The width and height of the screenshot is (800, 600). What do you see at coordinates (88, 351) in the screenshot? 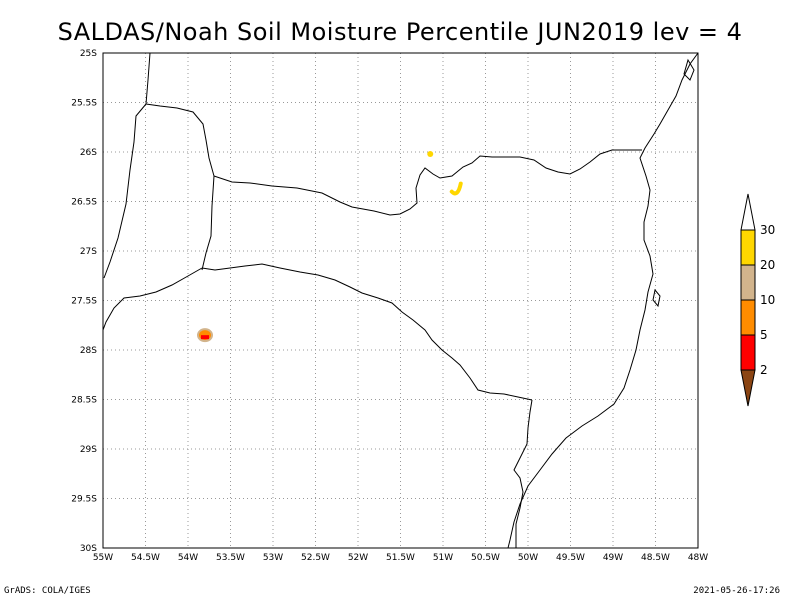
I see `y-tick-label: 28S` at bounding box center [88, 351].